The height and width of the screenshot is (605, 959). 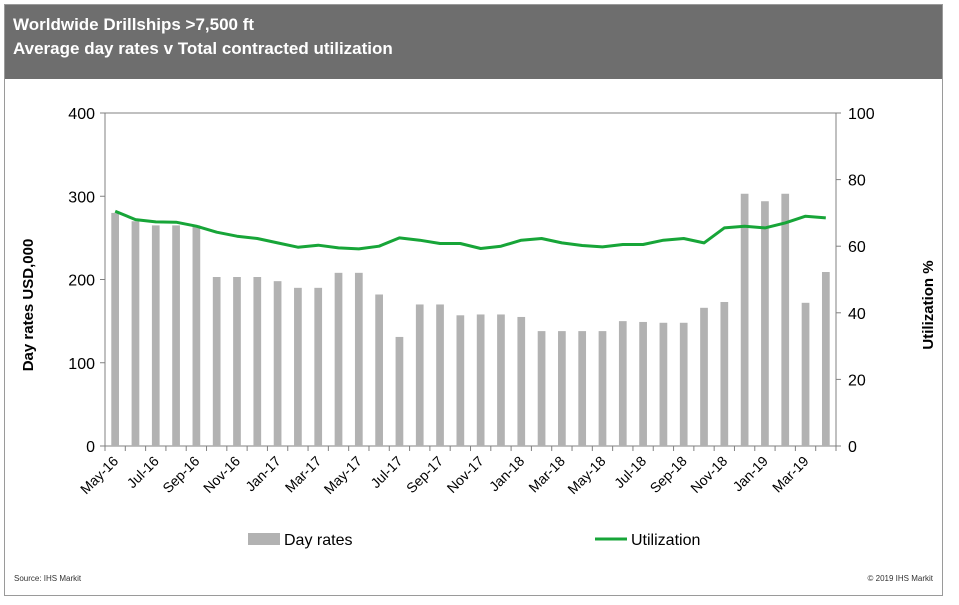 What do you see at coordinates (28, 305) in the screenshot?
I see `y-axis-label-left: Day rates USD,000` at bounding box center [28, 305].